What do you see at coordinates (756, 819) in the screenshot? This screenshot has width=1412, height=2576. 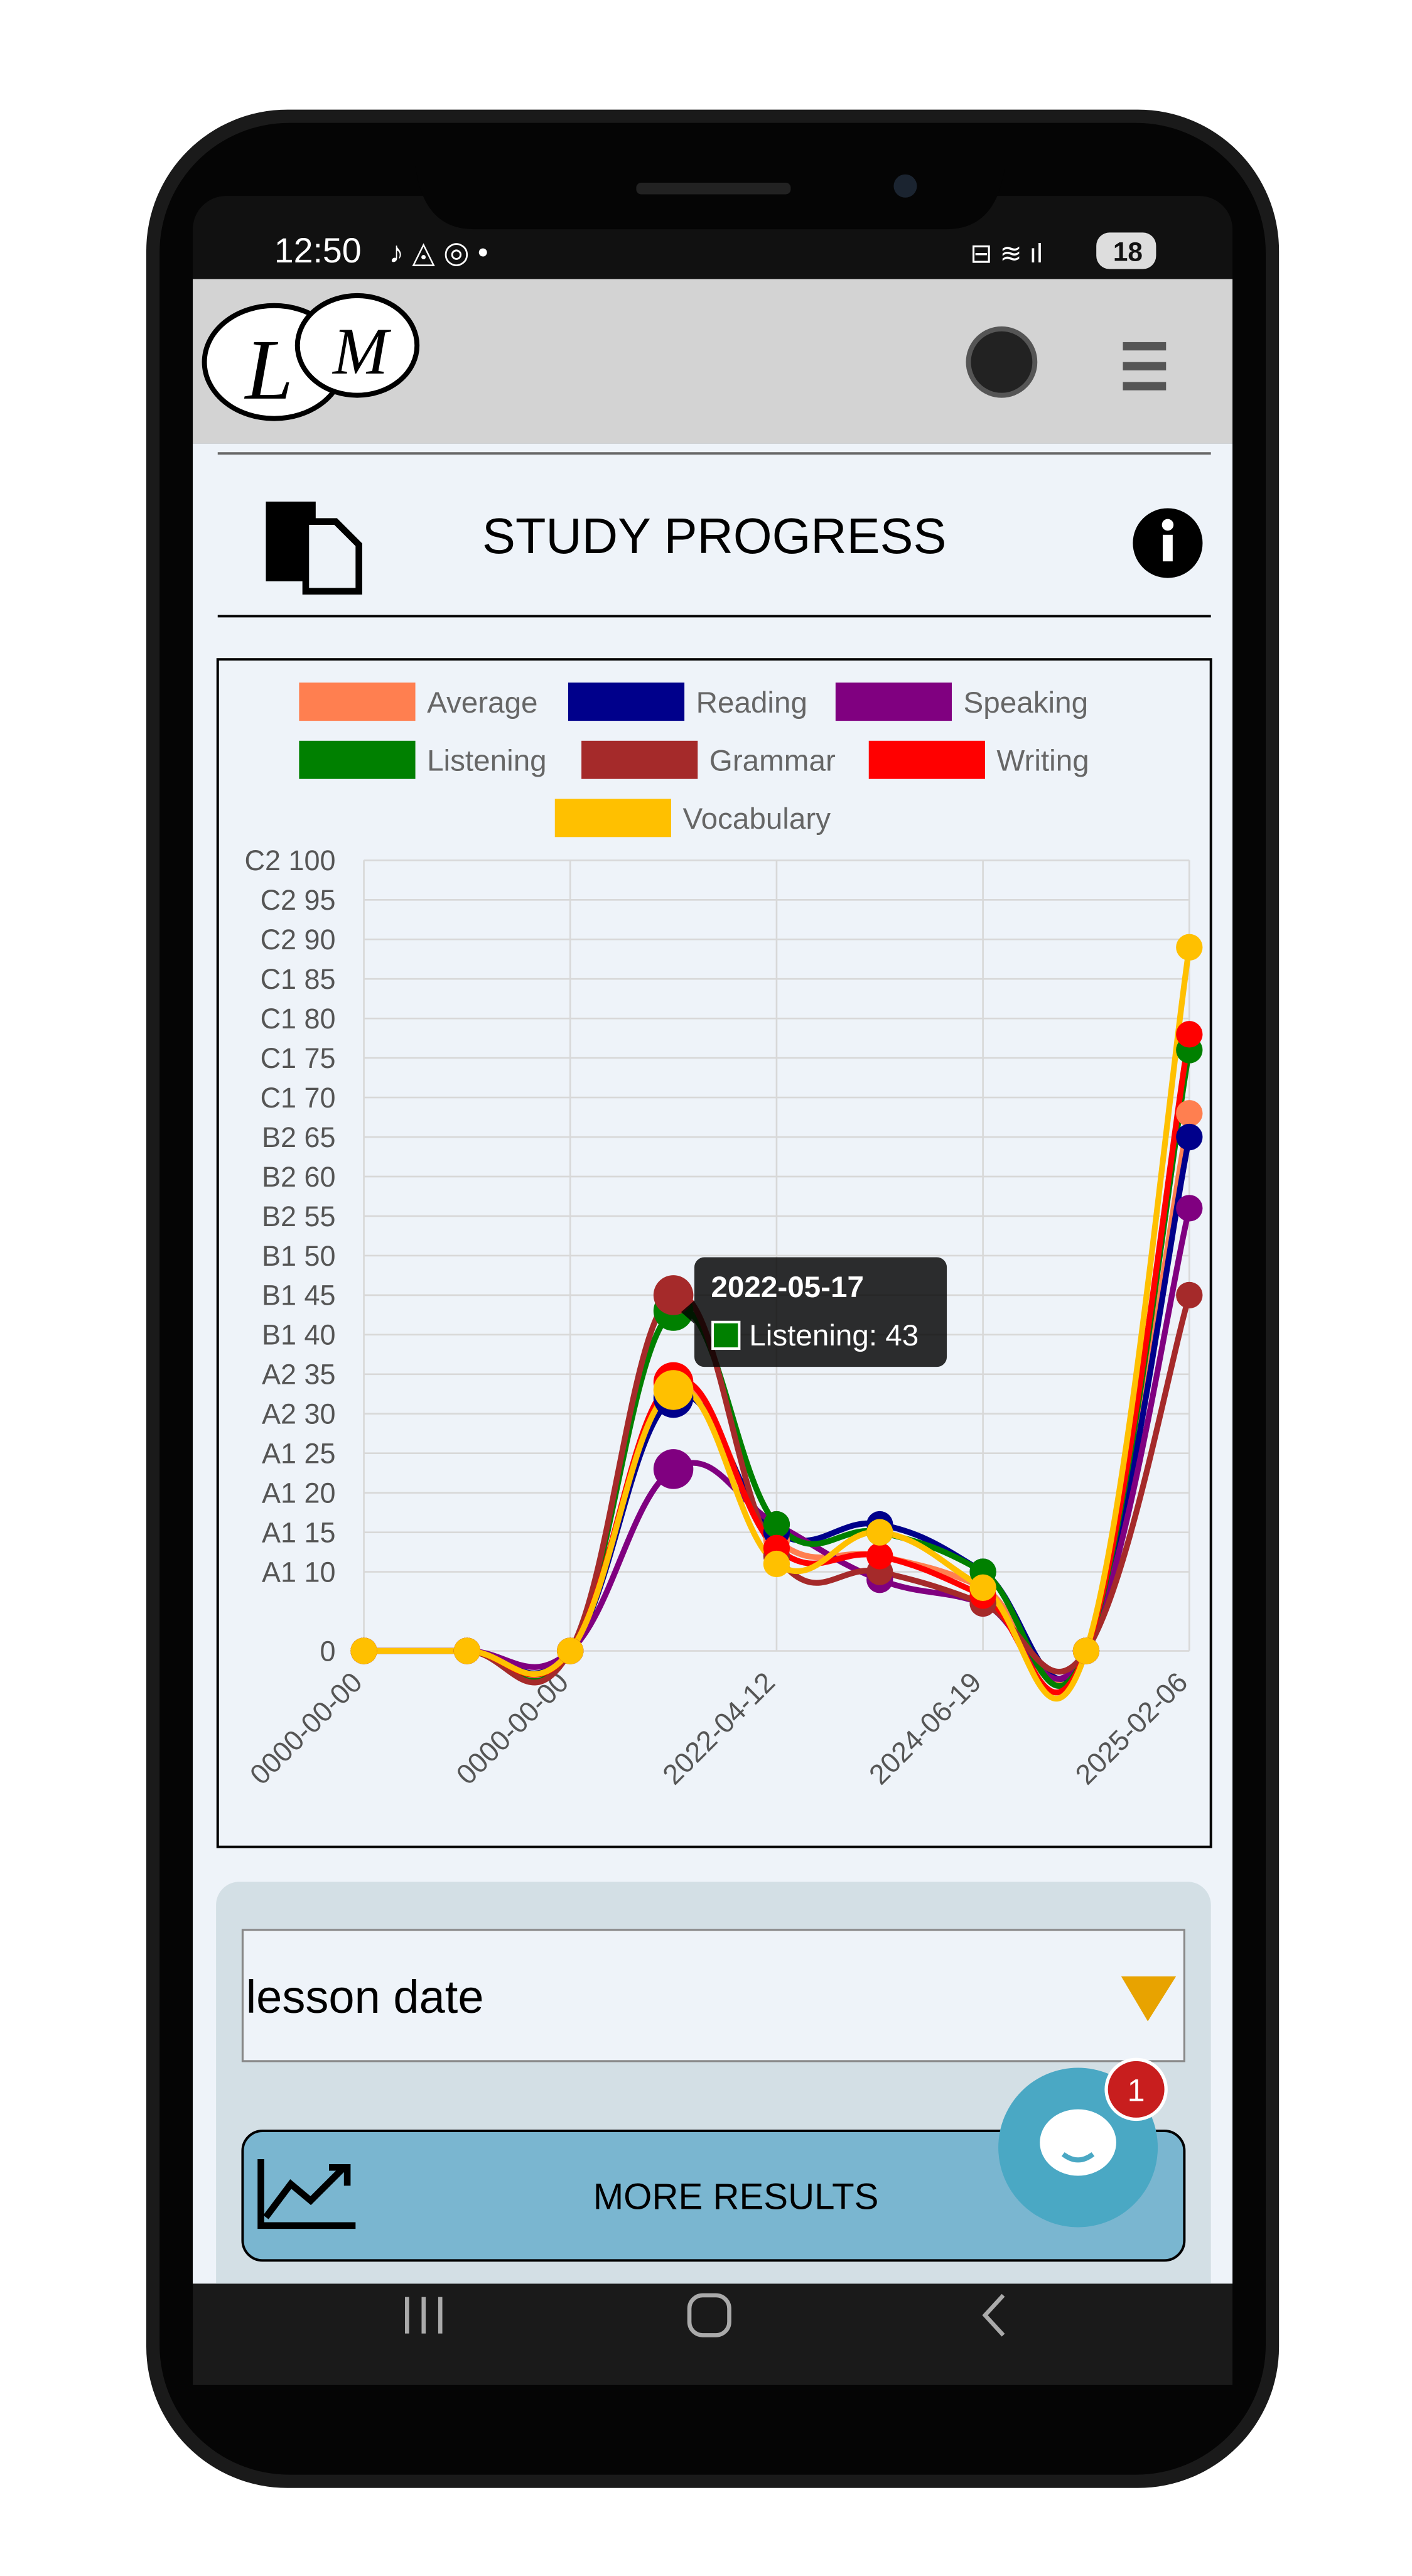 I see `legend-label: Vocabulary` at bounding box center [756, 819].